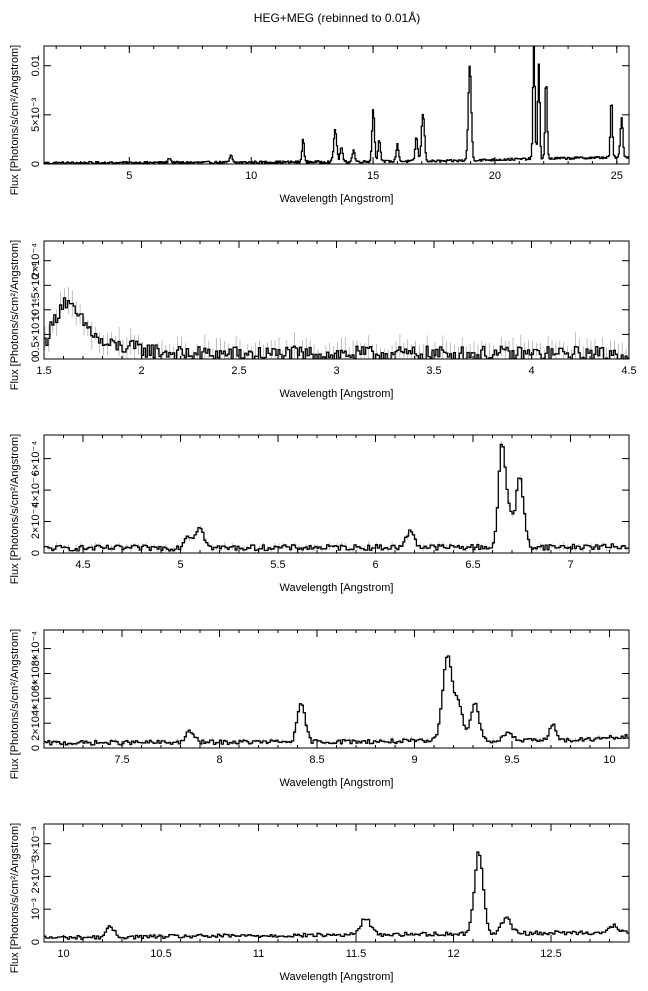 The image size is (648, 991). I want to click on x-tick-label: 7.5, so click(121, 760).